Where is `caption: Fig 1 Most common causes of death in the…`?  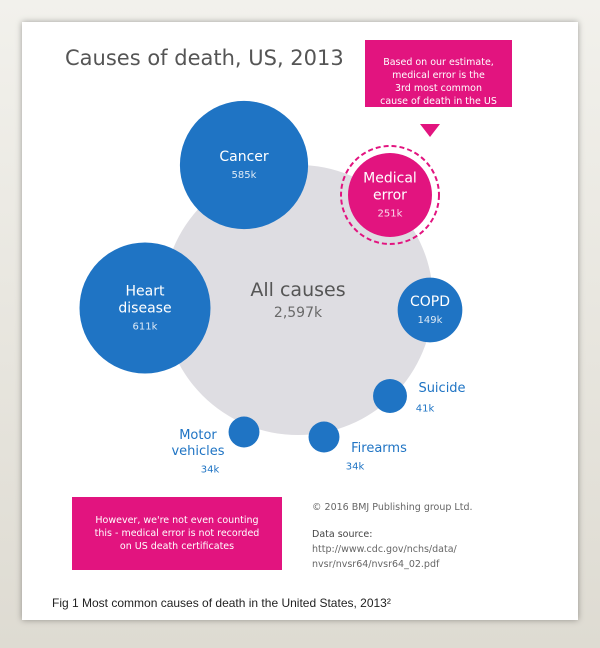 caption: Fig 1 Most common causes of death in the… is located at coordinates (221, 603).